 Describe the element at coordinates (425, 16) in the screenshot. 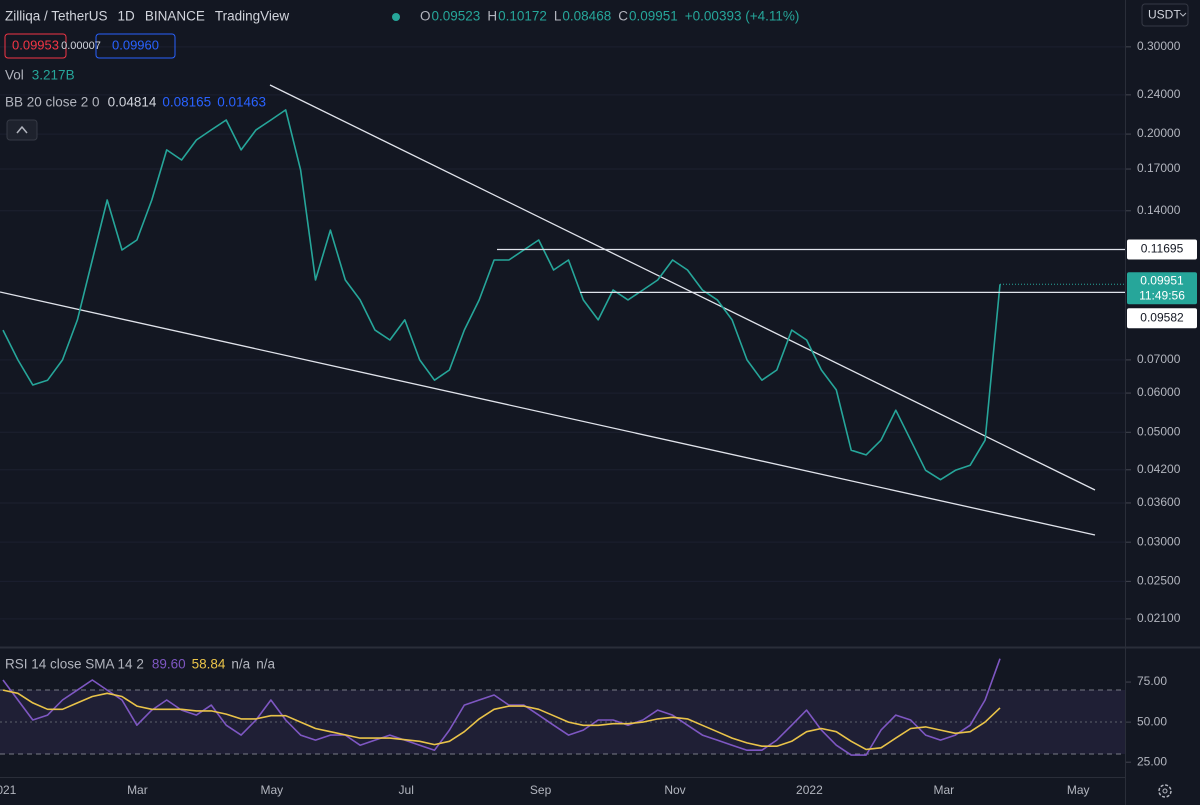

I see `ohlc-key: O` at that location.